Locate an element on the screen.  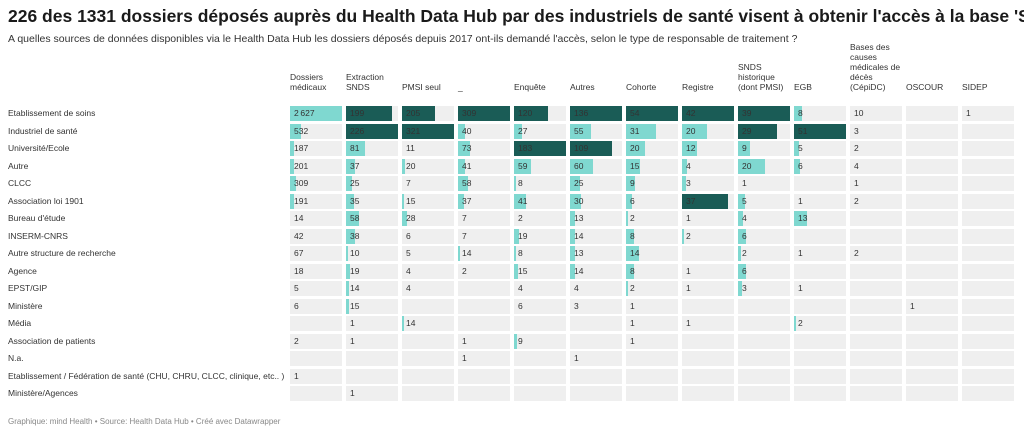
cell-value: 37 is located at coordinates (467, 200).